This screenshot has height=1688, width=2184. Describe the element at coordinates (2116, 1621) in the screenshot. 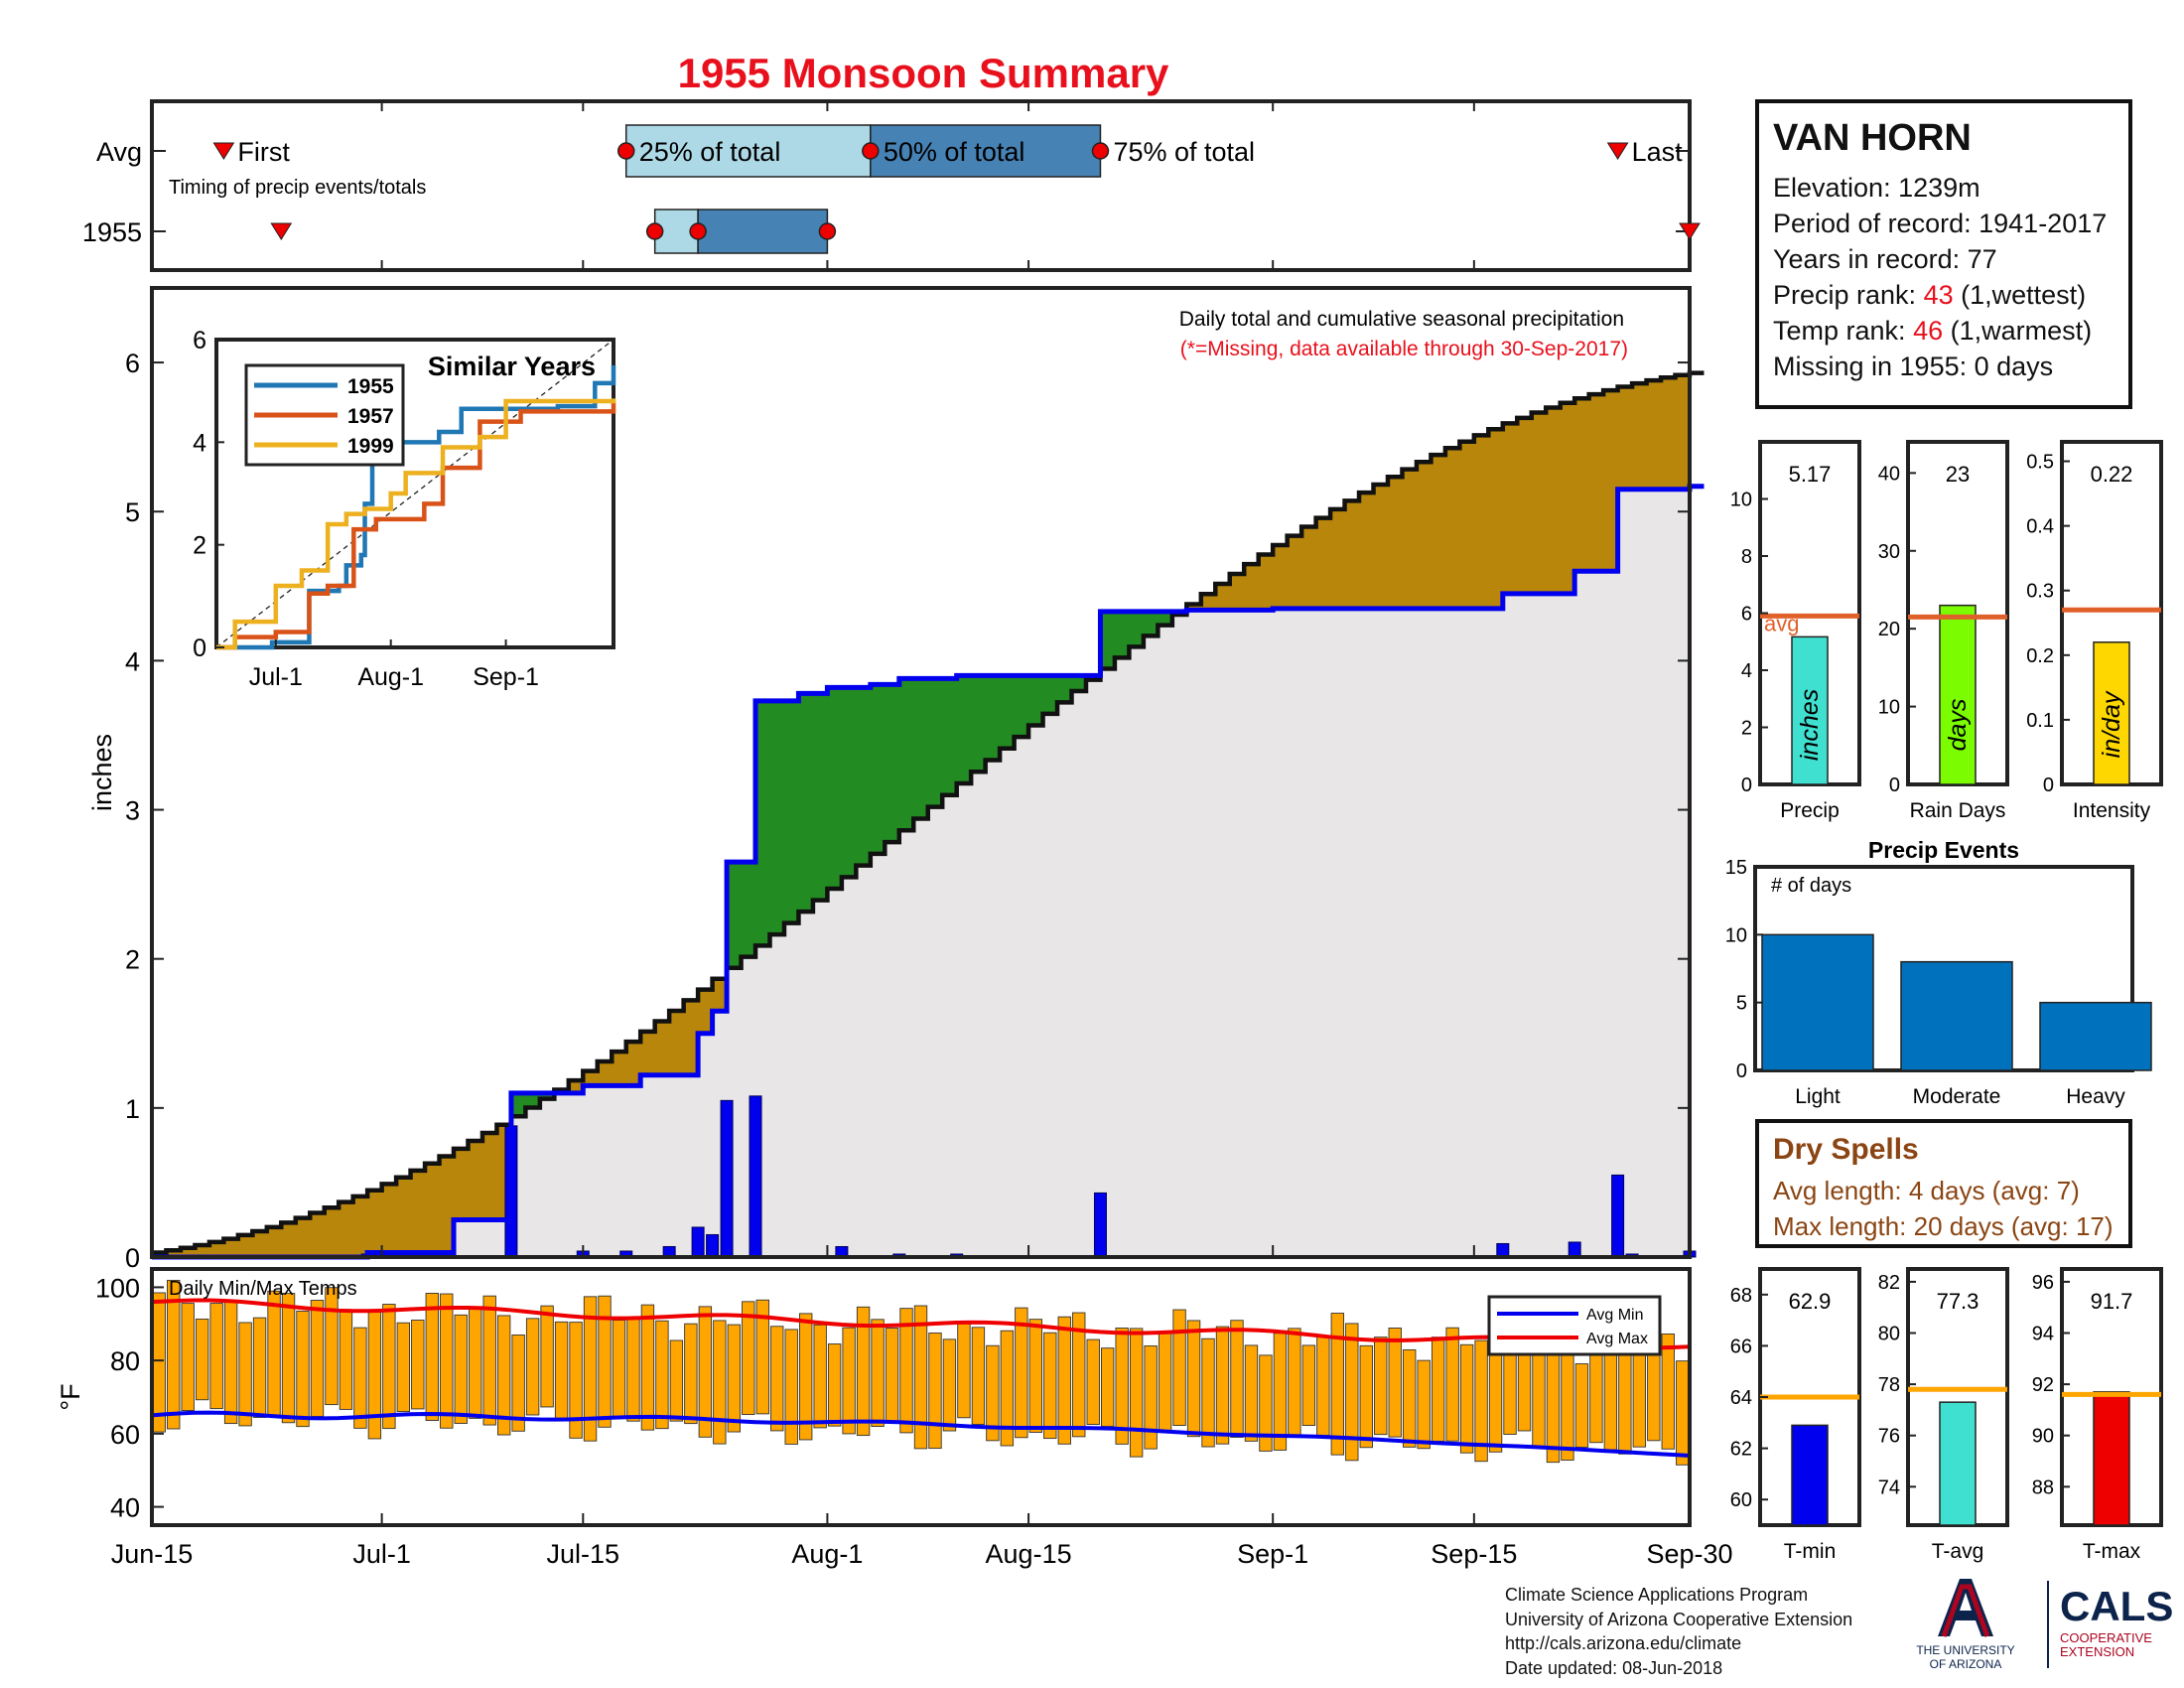

I see `cals-logo: CALS COOPERATIVE EXTENSION` at that location.